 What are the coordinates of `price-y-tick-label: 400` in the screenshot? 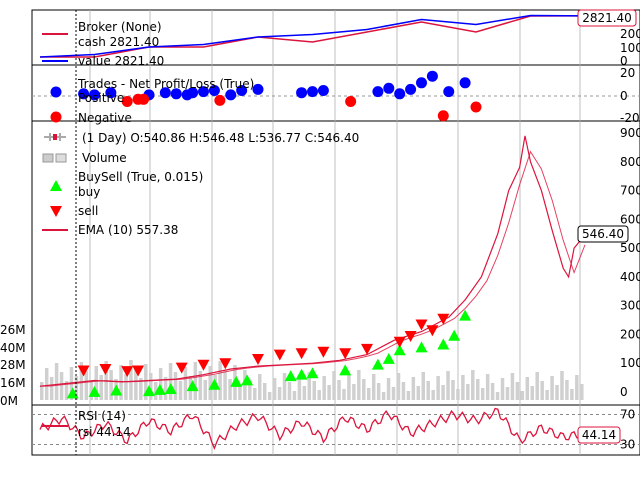 It's located at (630, 277).